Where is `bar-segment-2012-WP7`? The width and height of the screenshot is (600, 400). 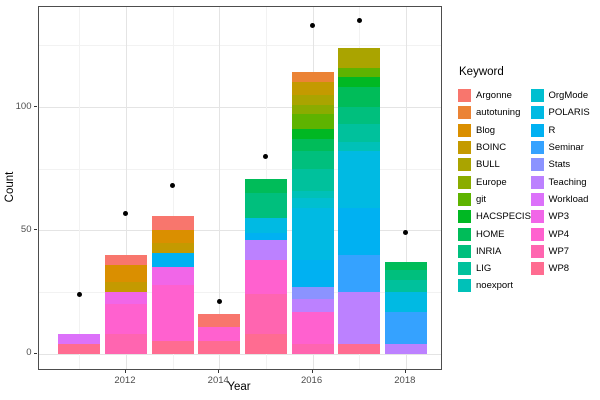 bar-segment-2012-WP7 is located at coordinates (125, 343).